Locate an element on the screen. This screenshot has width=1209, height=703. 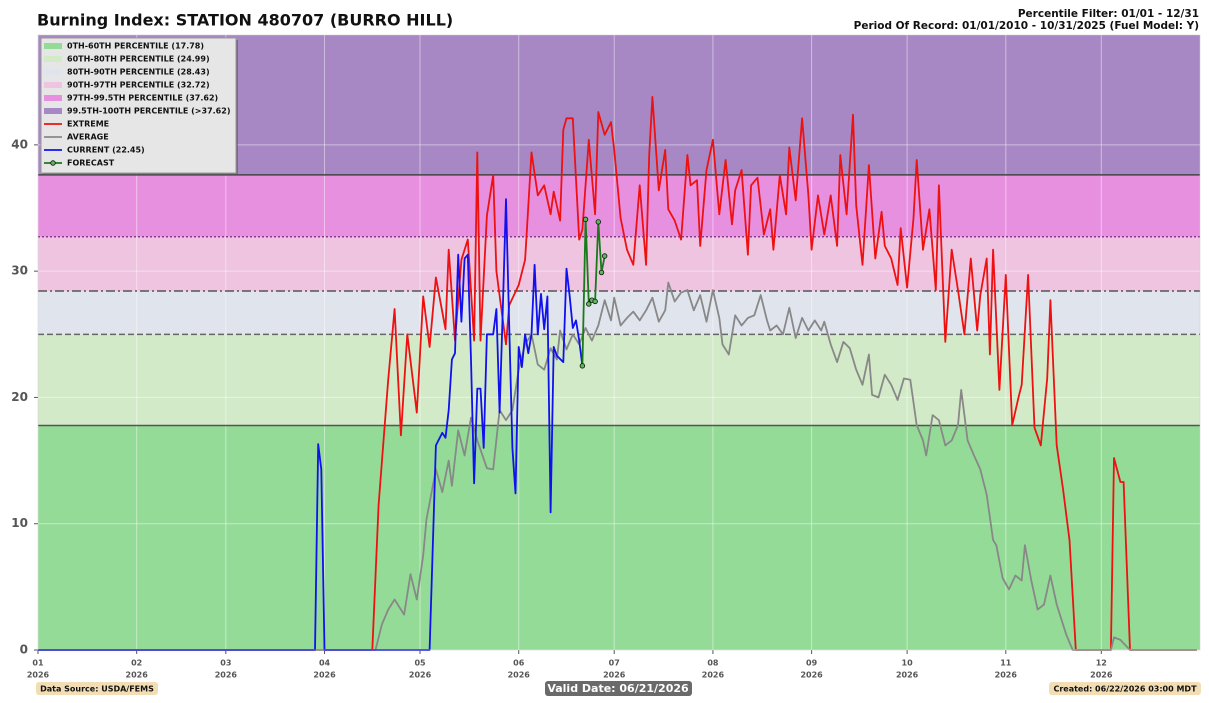
legend-label: 97TH-99.5TH PERCENTILE (37.62) is located at coordinates (142, 98).